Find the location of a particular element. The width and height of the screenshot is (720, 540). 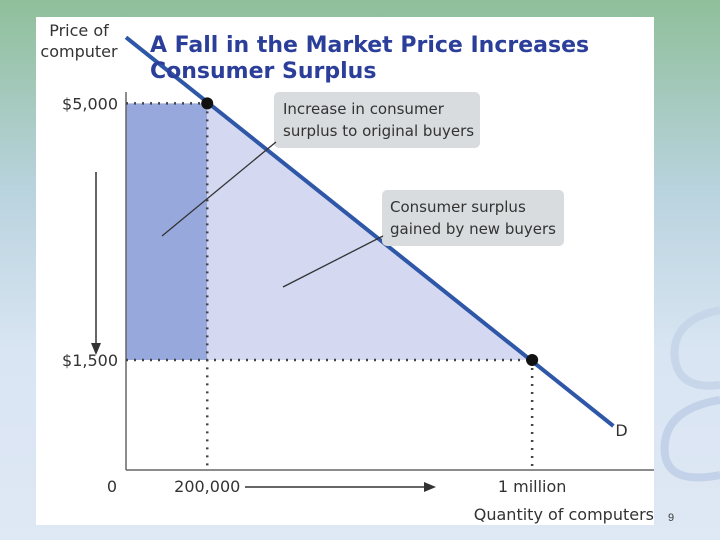

x-tick-label-200000: 200,000 is located at coordinates (207, 486).